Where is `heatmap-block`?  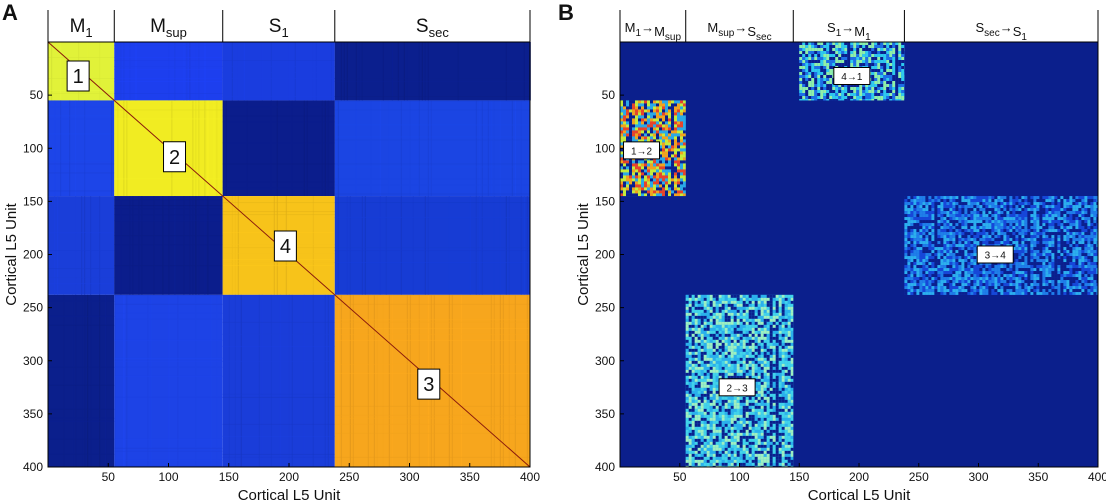
heatmap-block is located at coordinates (432, 71).